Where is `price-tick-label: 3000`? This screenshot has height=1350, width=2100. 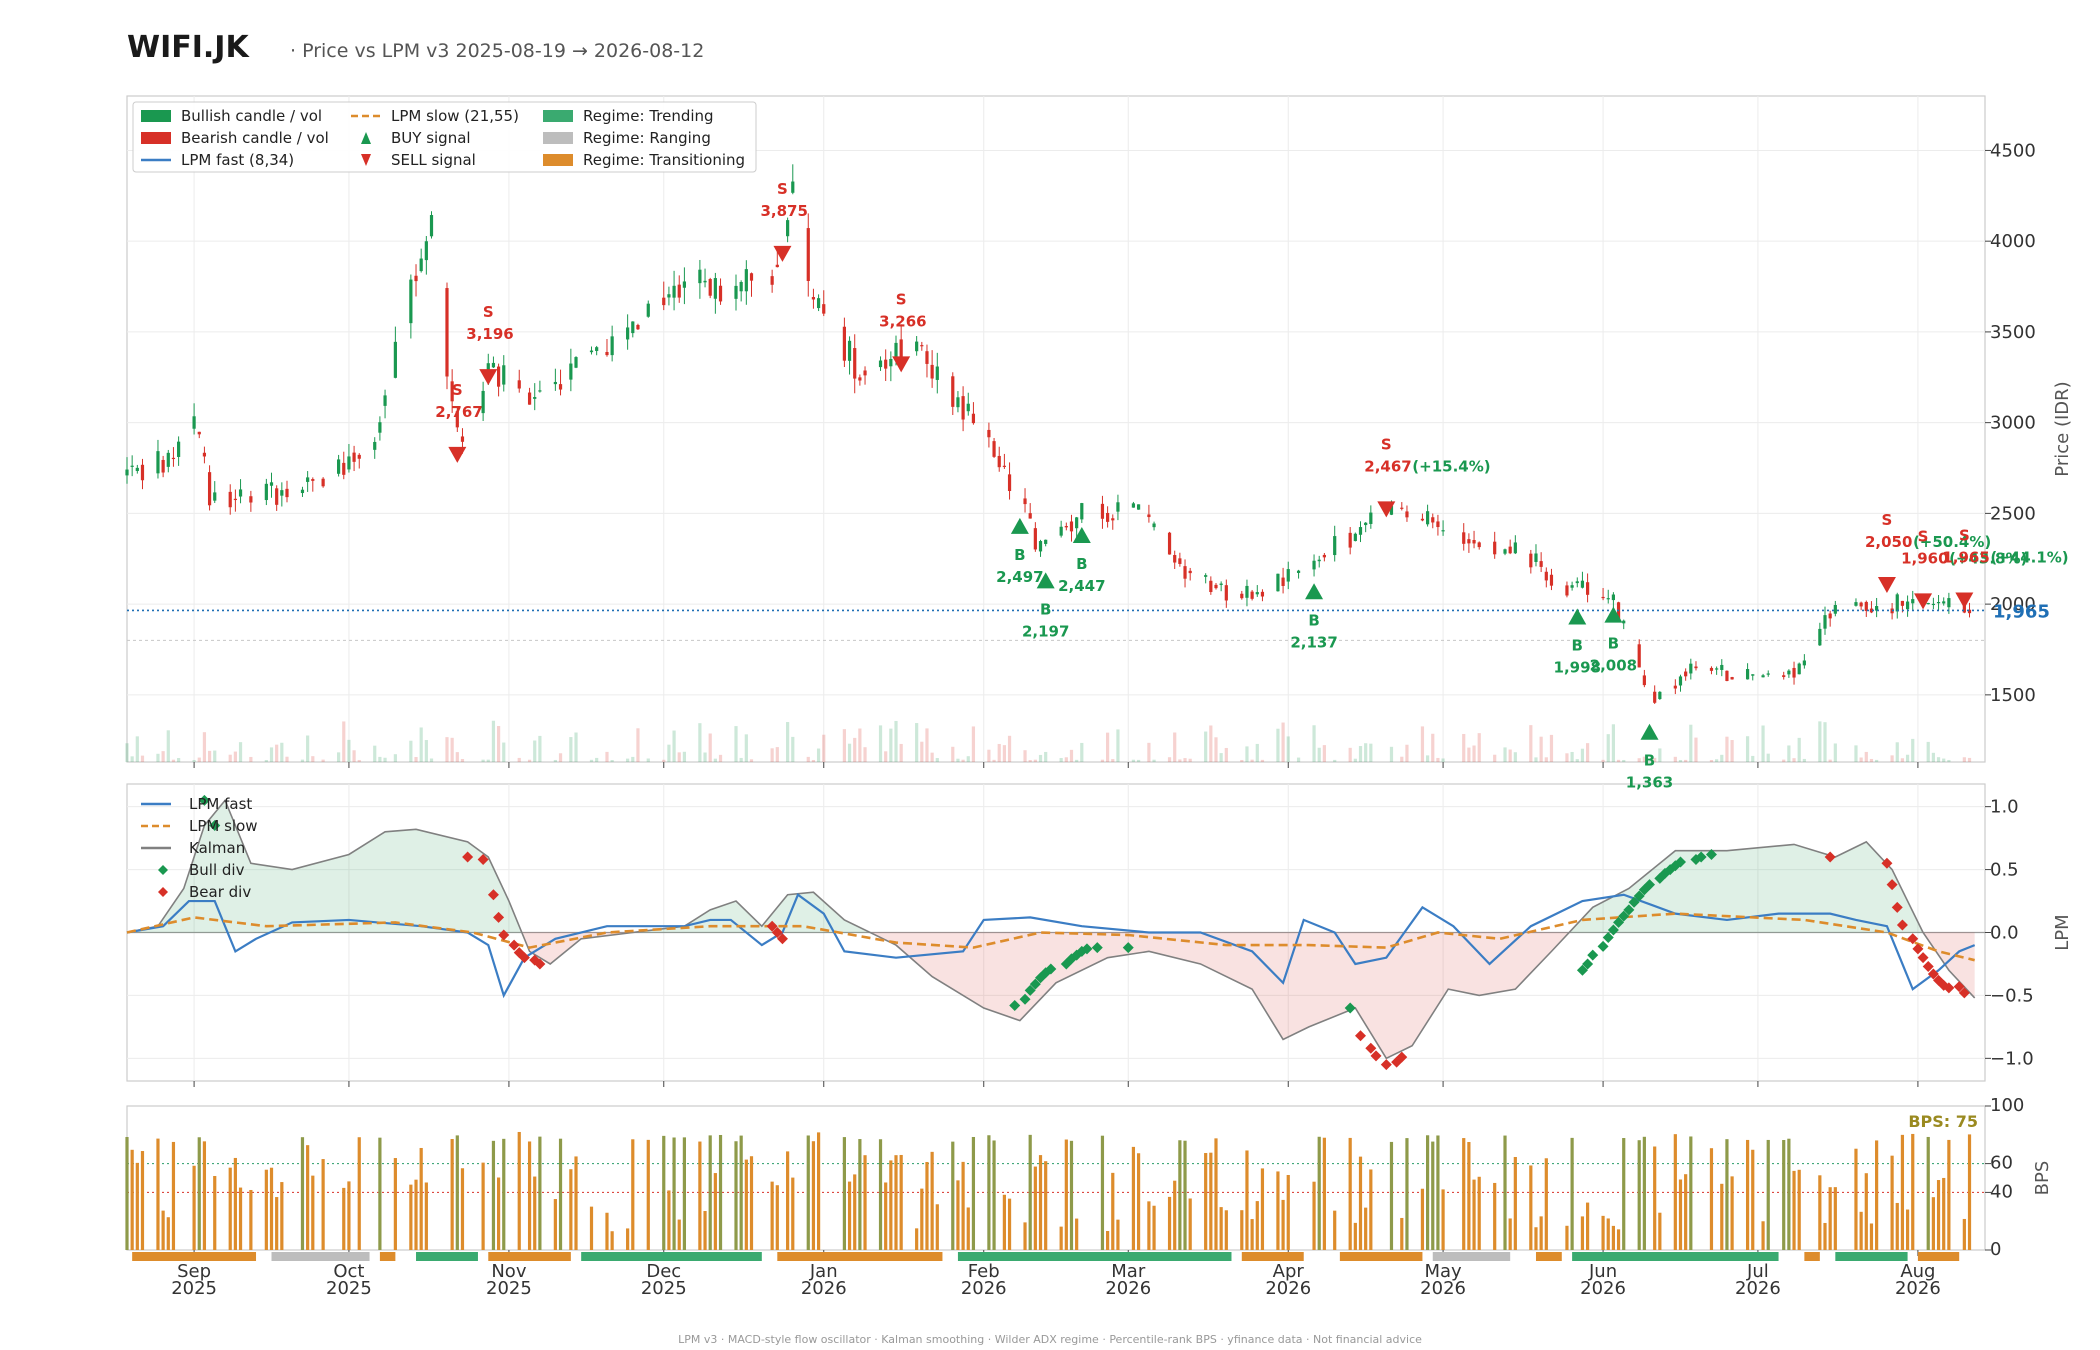
price-tick-label: 3000 is located at coordinates (2013, 423).